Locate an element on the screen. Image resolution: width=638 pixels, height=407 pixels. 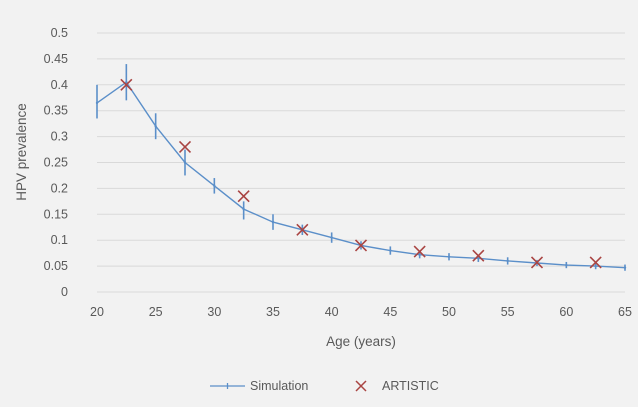
y-tick-label-4: 0.2 is located at coordinates (59, 188).